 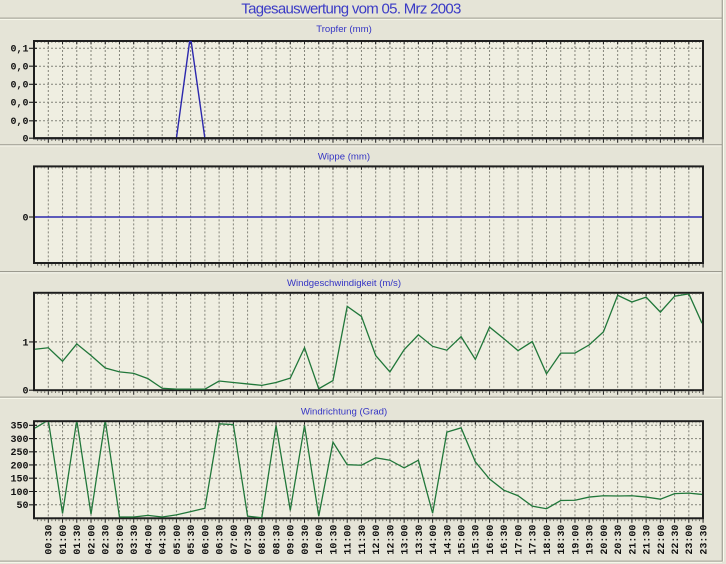 I want to click on svg-text: 05:00, so click(x=178, y=540).